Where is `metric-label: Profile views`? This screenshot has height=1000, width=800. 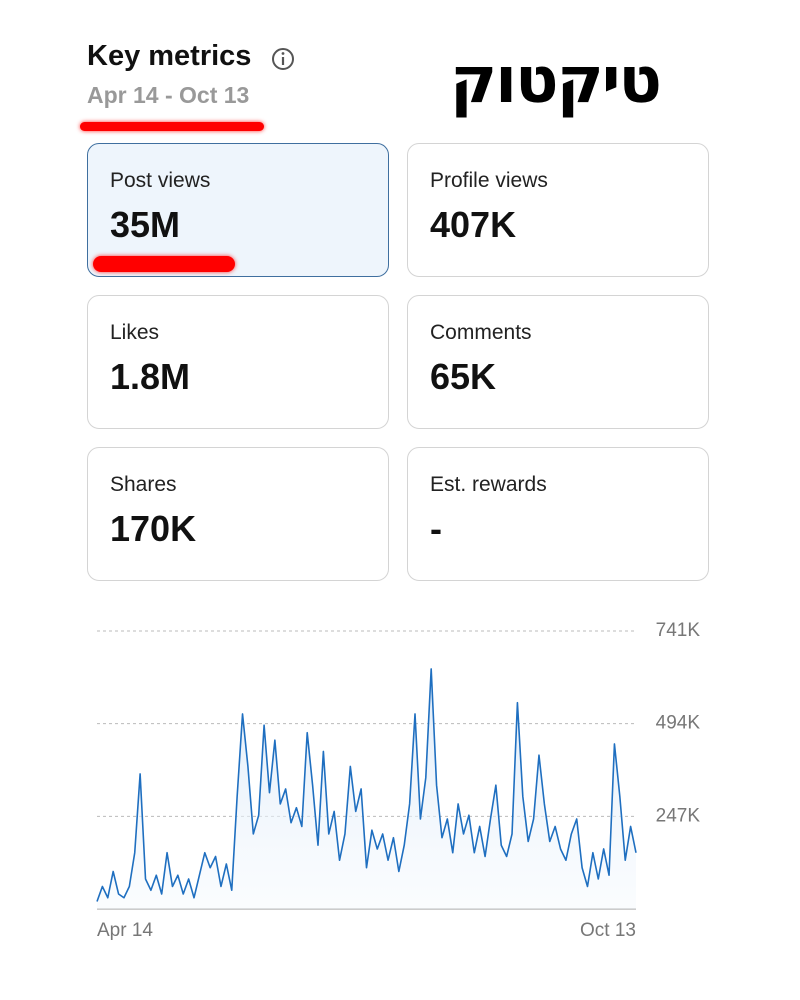 metric-label: Profile views is located at coordinates (489, 180).